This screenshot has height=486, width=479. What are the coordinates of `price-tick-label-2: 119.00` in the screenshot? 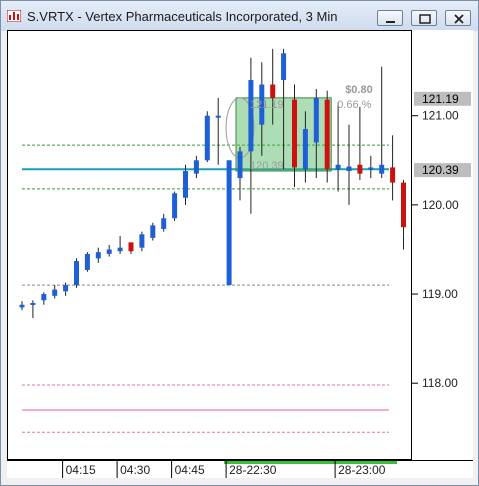 It's located at (440, 294).